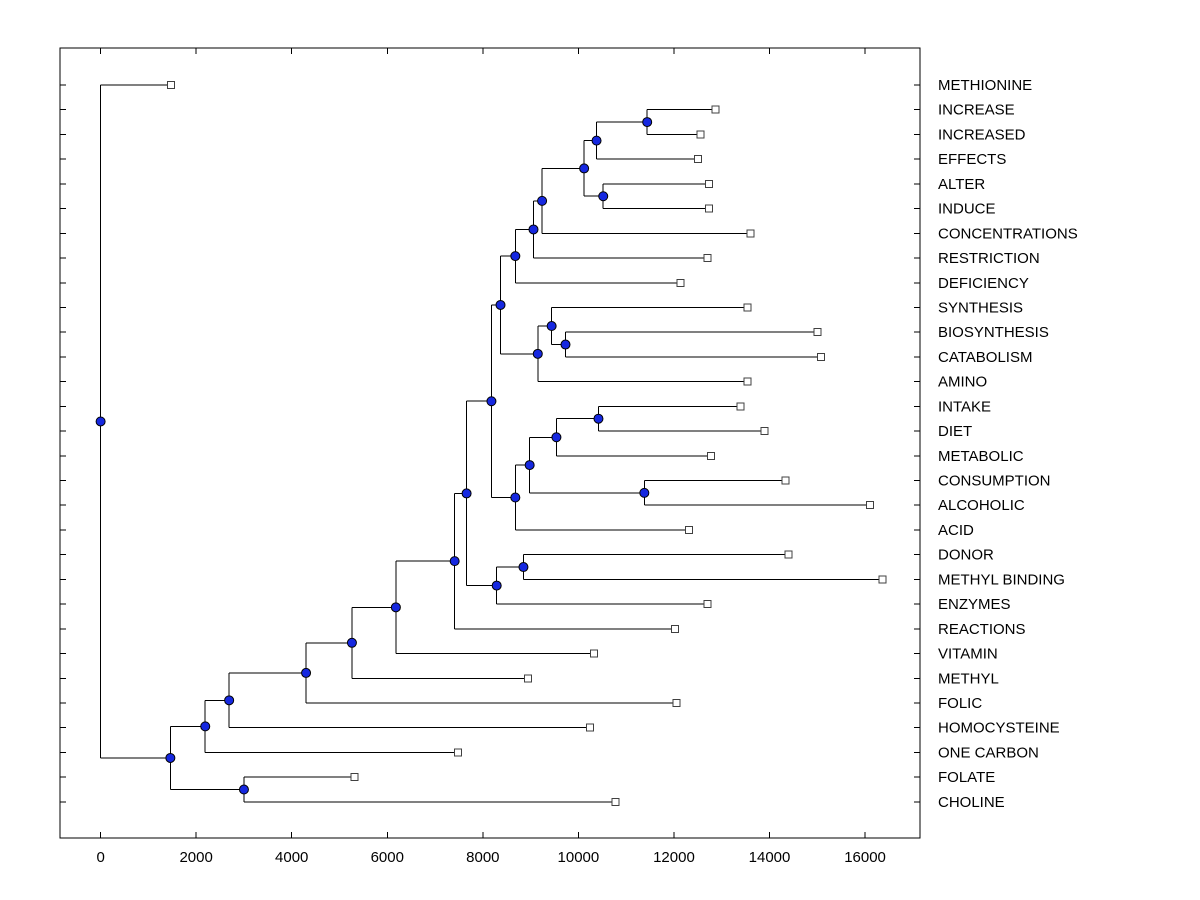 This screenshot has height=900, width=1200. What do you see at coordinates (989, 258) in the screenshot?
I see `leaf-label: RESTRICTION` at bounding box center [989, 258].